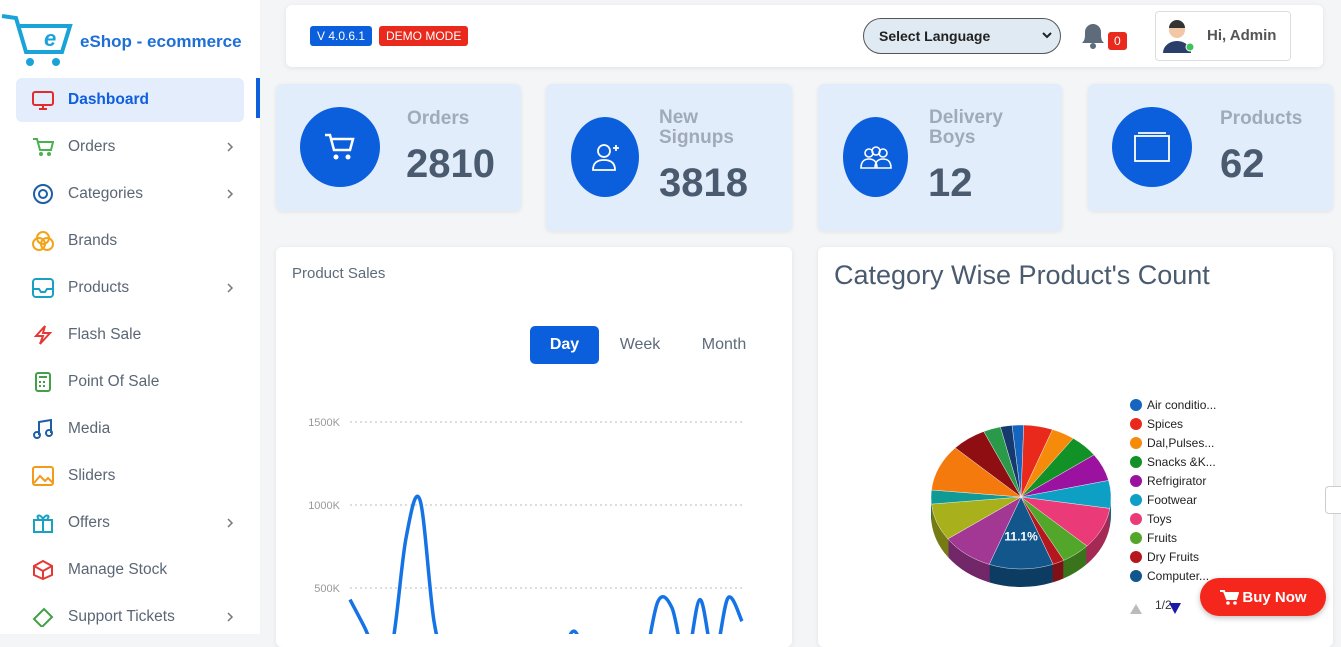  What do you see at coordinates (130, 429) in the screenshot?
I see `menu-item: Media` at bounding box center [130, 429].